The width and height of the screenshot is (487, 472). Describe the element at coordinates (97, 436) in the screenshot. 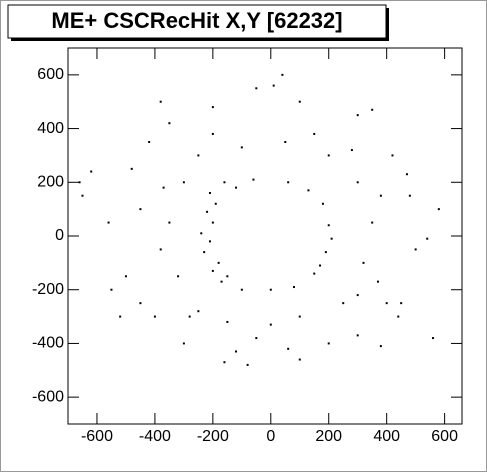

I see `x-tick-label: -600` at that location.